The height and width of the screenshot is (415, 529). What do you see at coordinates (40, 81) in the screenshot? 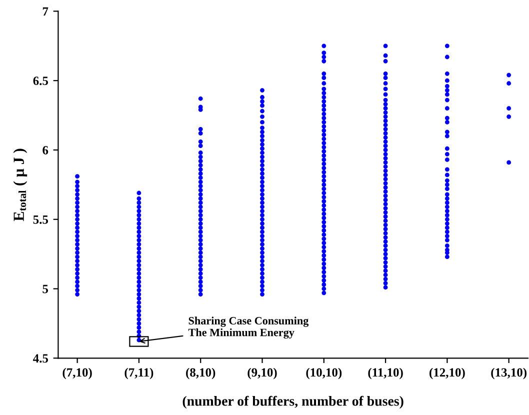
I see `y-tick-label: 6.5` at bounding box center [40, 81].